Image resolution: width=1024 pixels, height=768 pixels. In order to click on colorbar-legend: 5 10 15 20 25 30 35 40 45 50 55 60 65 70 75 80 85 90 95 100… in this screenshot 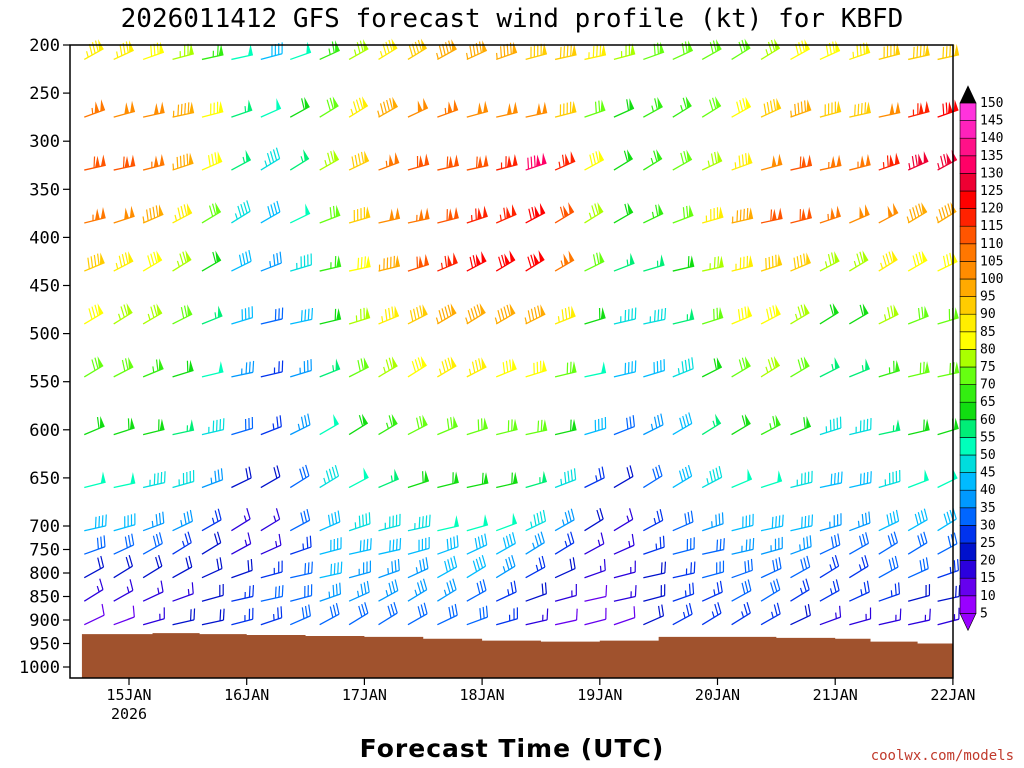, I will do `click(981, 358)`.